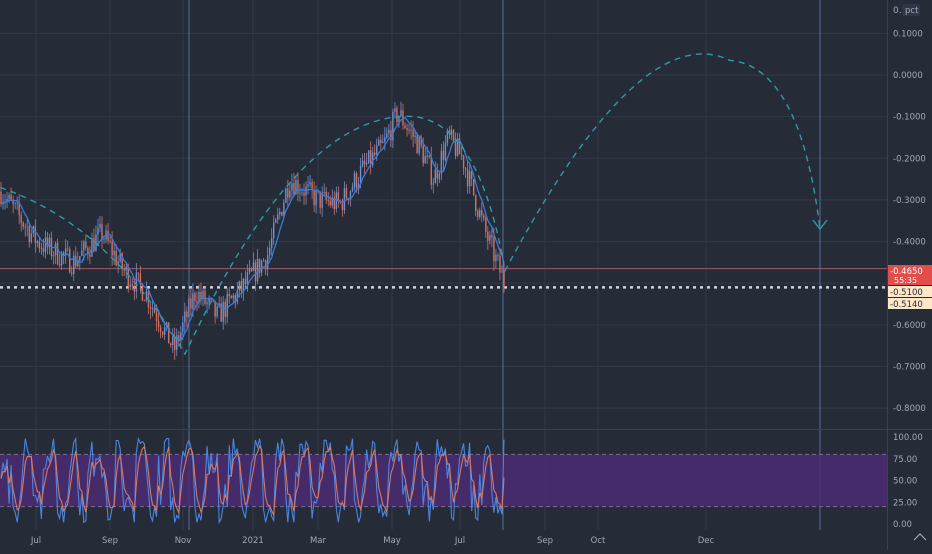 The image size is (932, 554). Describe the element at coordinates (183, 541) in the screenshot. I see `time-label: Nov` at that location.